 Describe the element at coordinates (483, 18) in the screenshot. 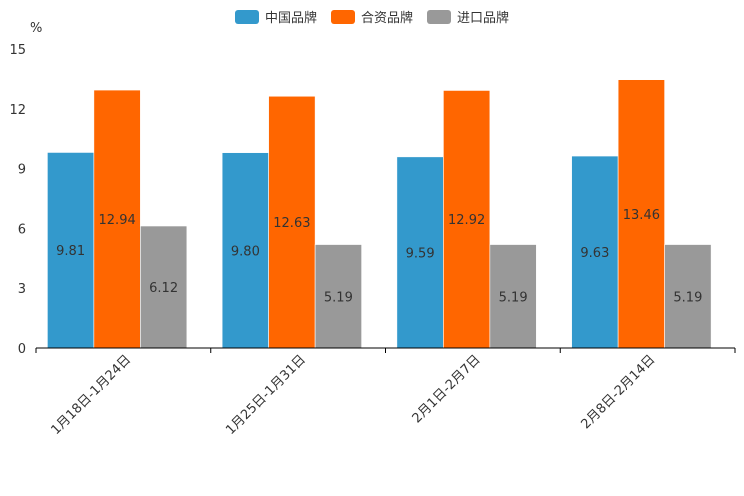

I see `legend-label-imported: 进口品牌` at that location.